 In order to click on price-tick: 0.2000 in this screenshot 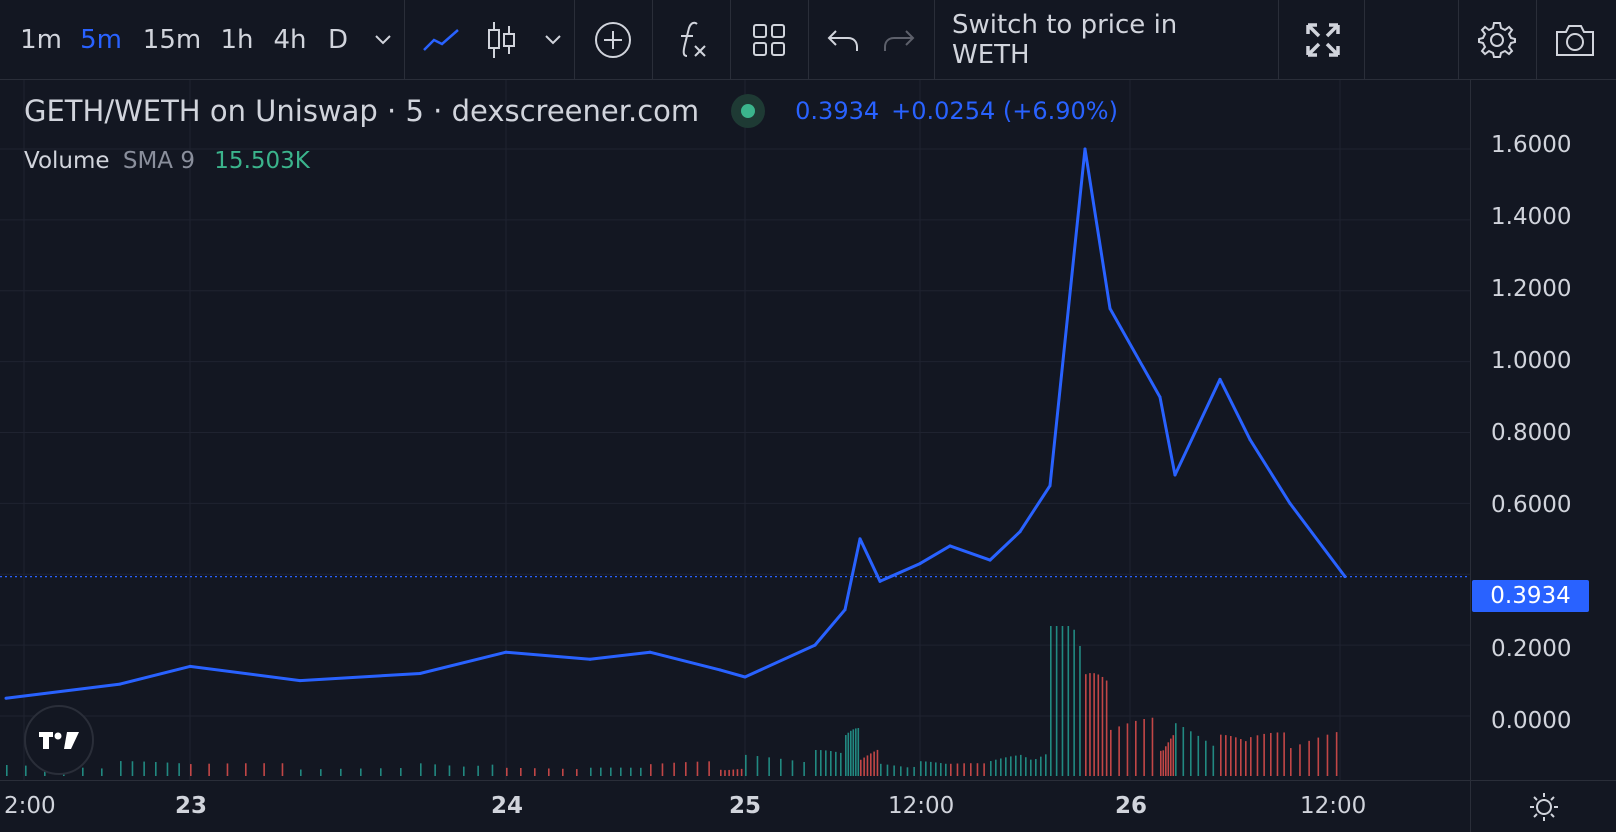, I will do `click(1531, 649)`.